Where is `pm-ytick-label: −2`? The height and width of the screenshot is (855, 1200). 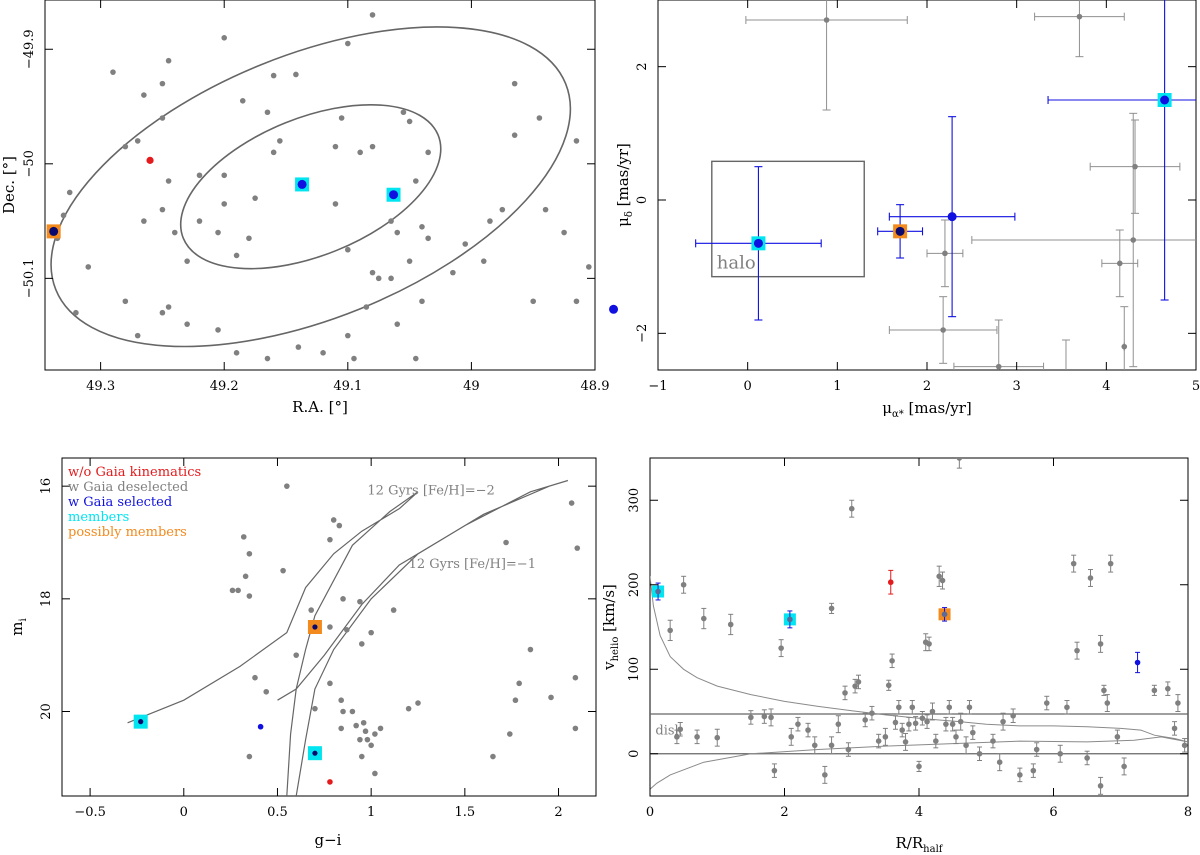 pm-ytick-label: −2 is located at coordinates (642, 333).